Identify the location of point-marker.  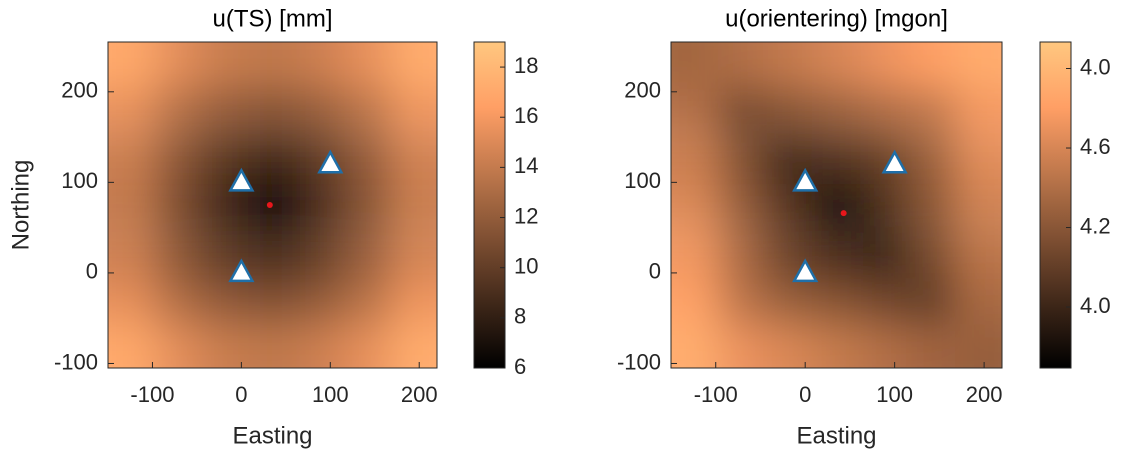
(269, 205).